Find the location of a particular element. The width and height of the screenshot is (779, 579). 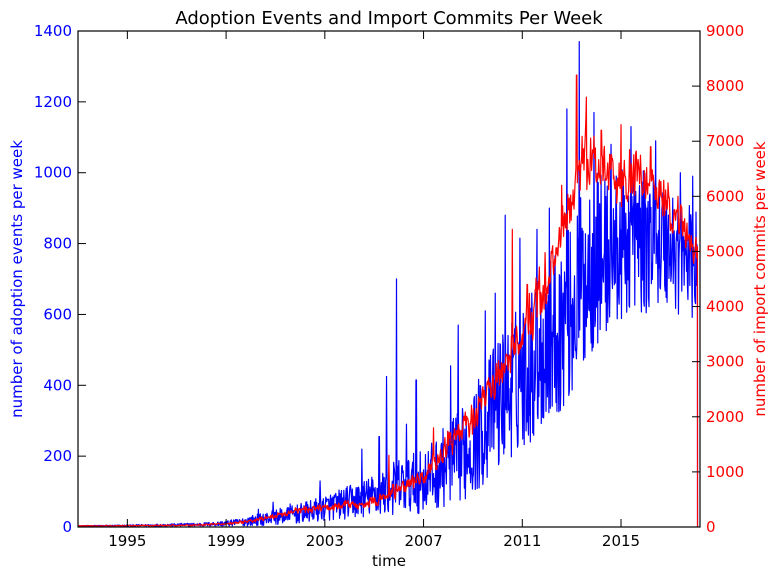

left-y-tick-label: 600 is located at coordinates (57, 314).